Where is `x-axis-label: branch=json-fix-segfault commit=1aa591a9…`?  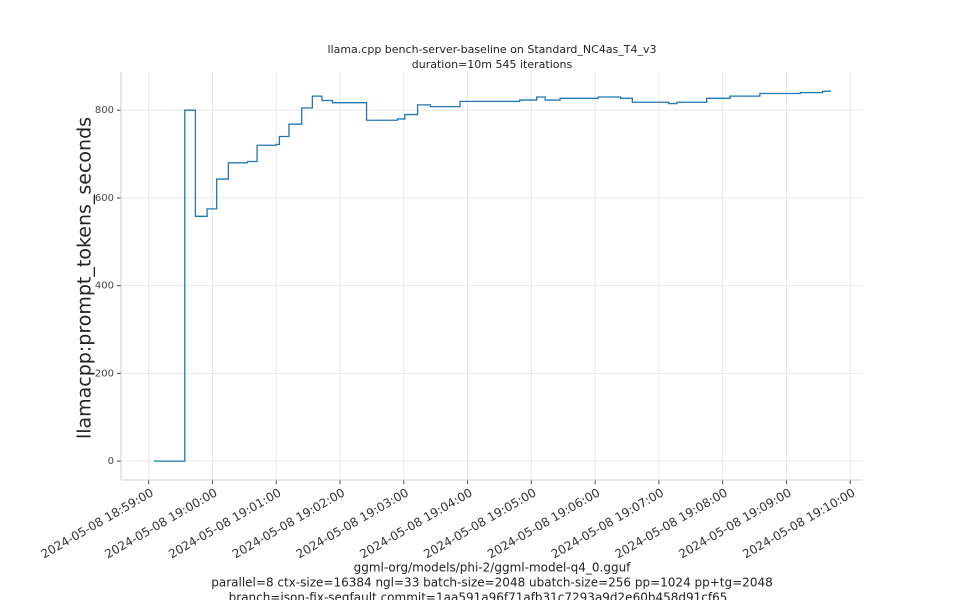 x-axis-label: branch=json-fix-segfault commit=1aa591a9… is located at coordinates (478, 595).